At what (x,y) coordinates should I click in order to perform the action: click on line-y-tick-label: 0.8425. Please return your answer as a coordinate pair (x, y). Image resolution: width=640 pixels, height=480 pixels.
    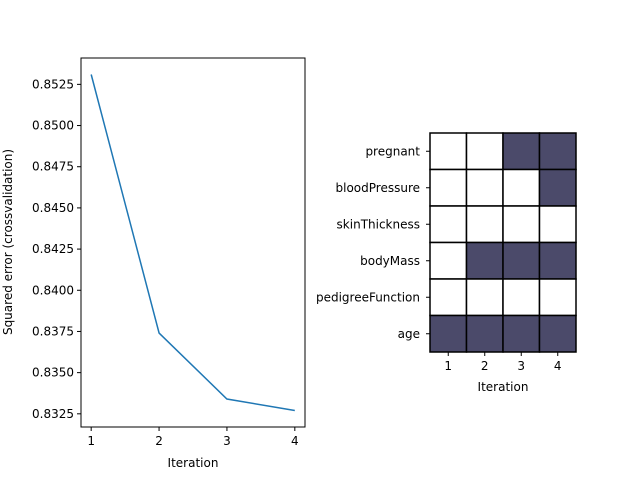
    Looking at the image, I should click on (53, 249).